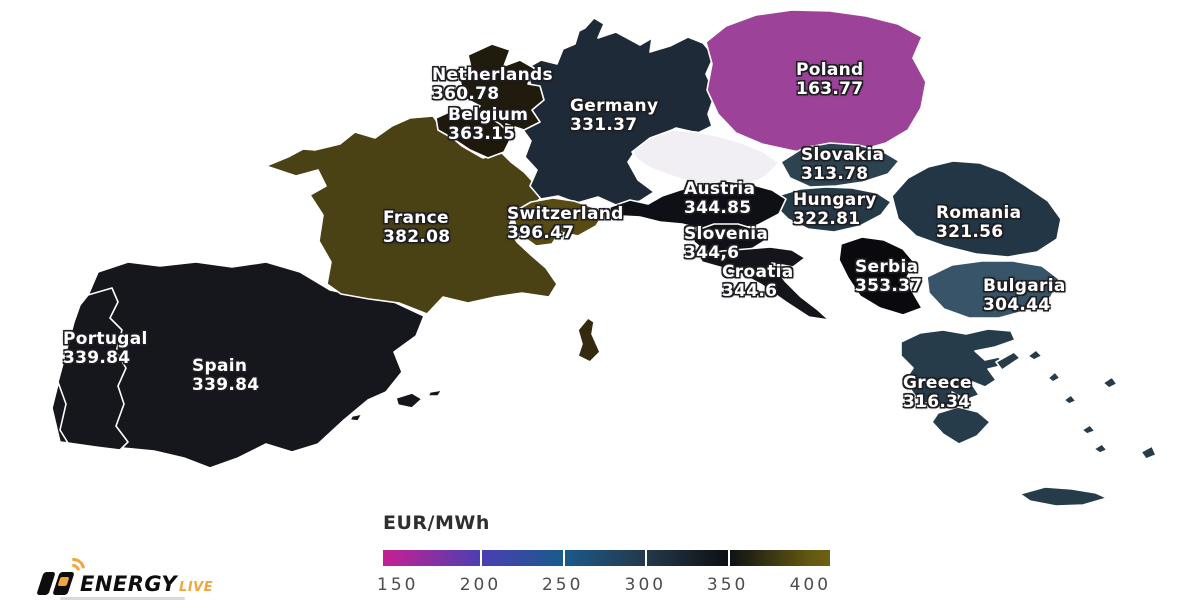 The width and height of the screenshot is (1200, 600). Describe the element at coordinates (63, 575) in the screenshot. I see `energy-live-logo-icon` at that location.